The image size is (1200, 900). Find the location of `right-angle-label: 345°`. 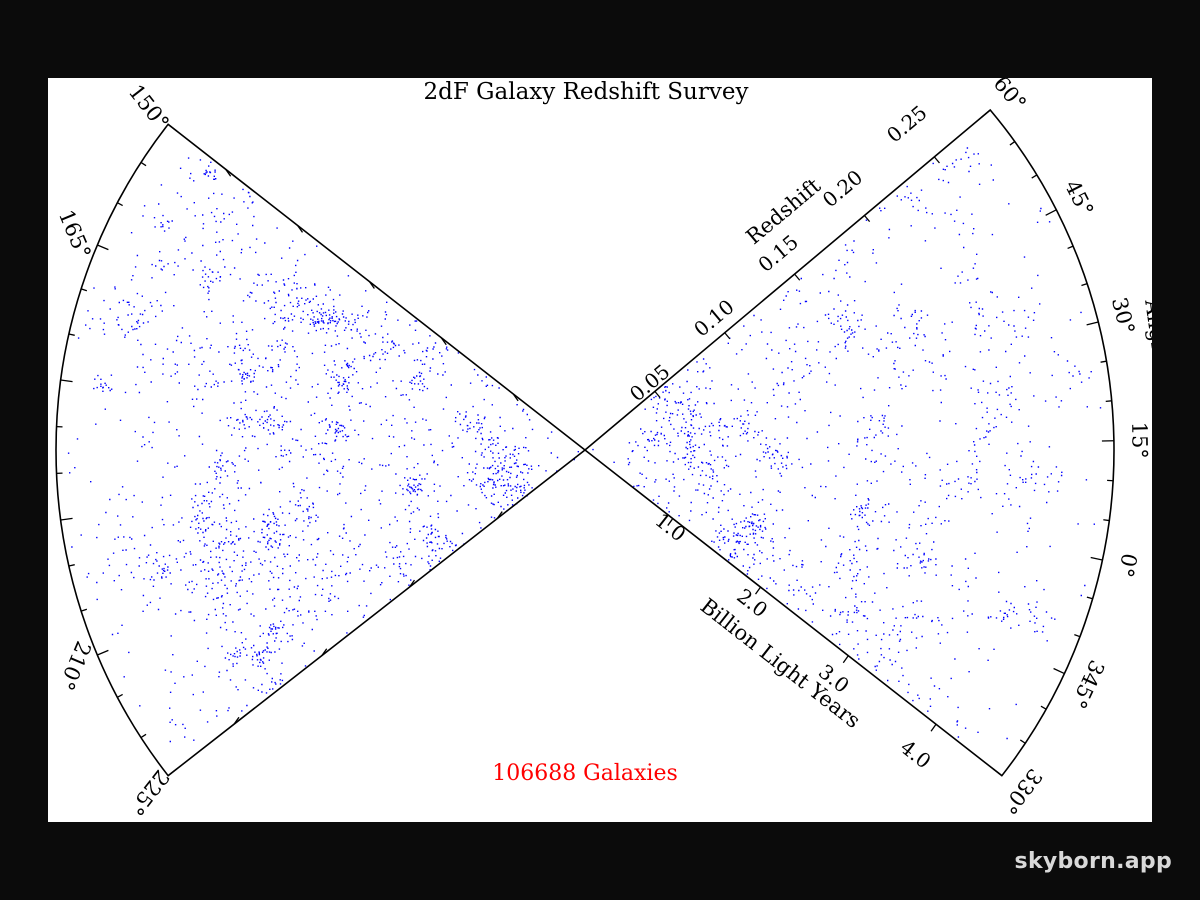

right-angle-label: 345° is located at coordinates (1087, 684).